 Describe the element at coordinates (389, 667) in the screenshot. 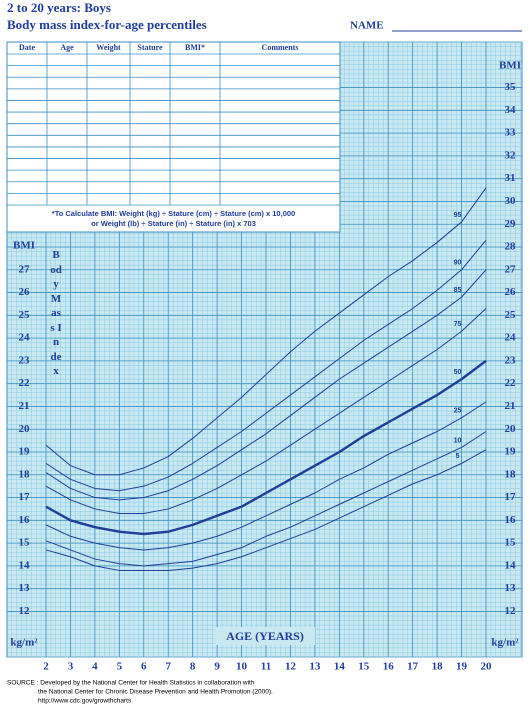

I see `x-tick-label: 16` at that location.